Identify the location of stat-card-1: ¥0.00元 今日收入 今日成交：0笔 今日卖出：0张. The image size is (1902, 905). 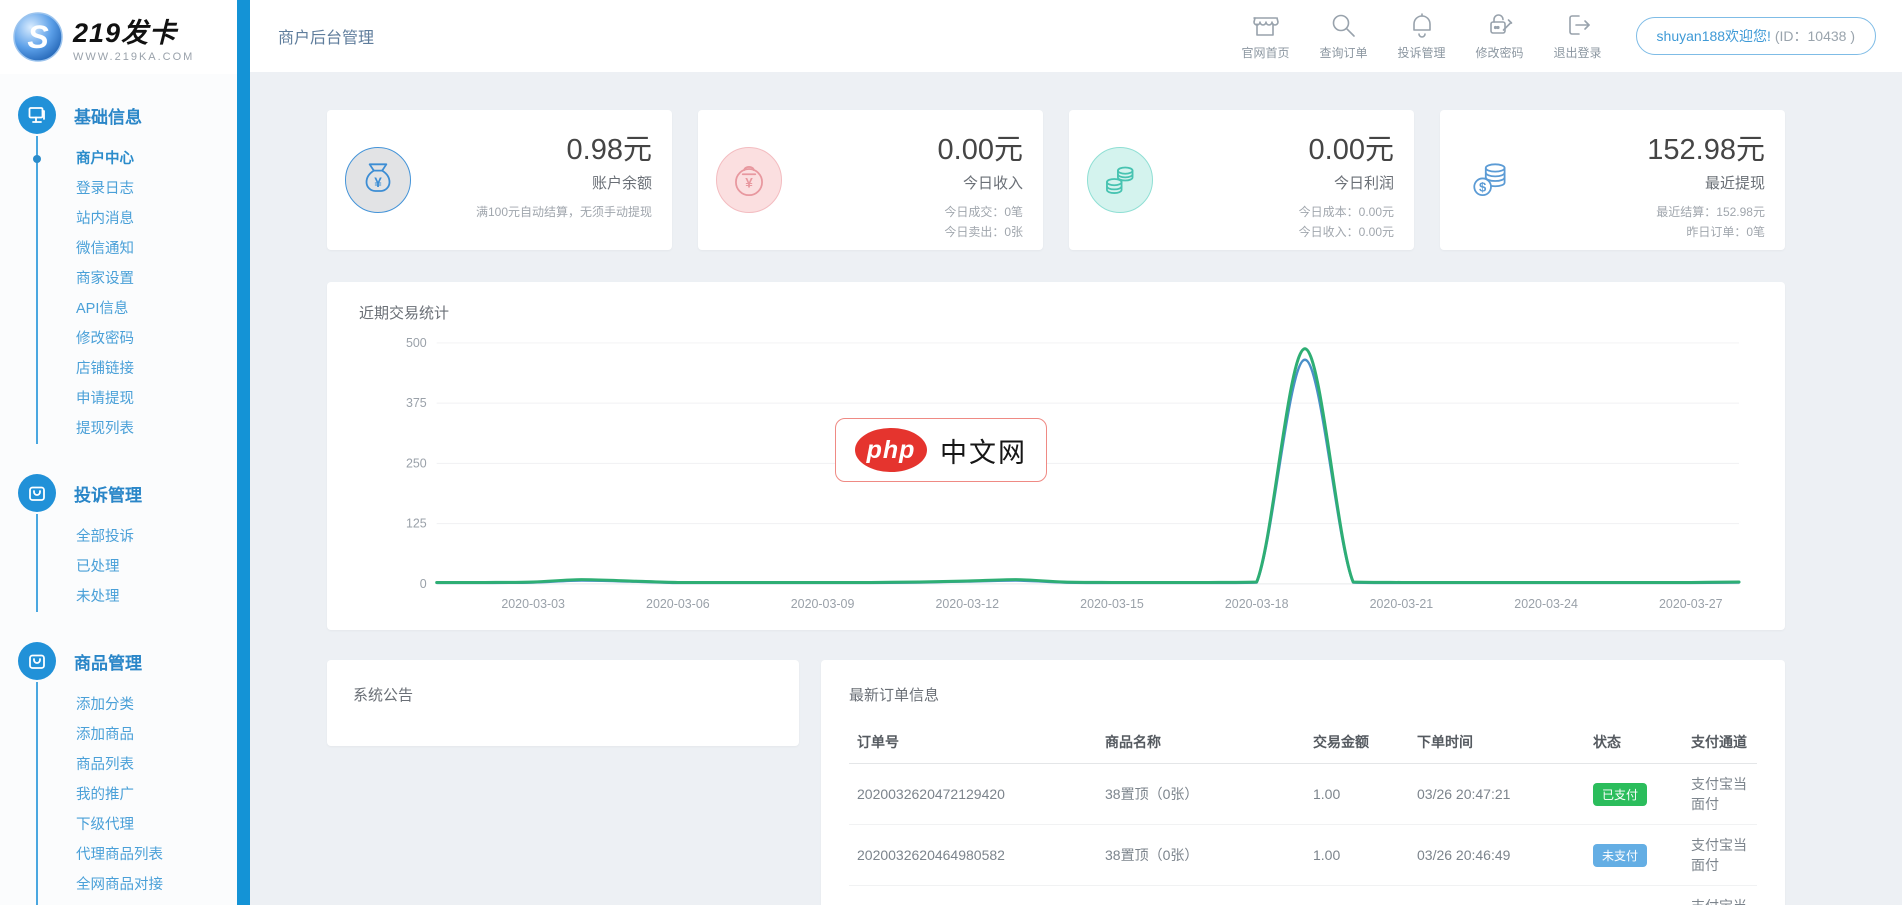
(870, 180).